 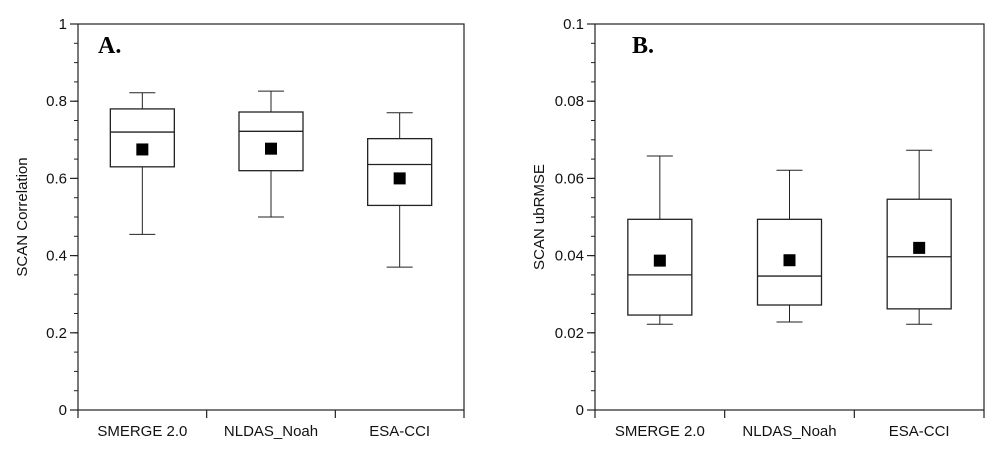 I want to click on y-tick-label: 1, so click(x=63, y=24).